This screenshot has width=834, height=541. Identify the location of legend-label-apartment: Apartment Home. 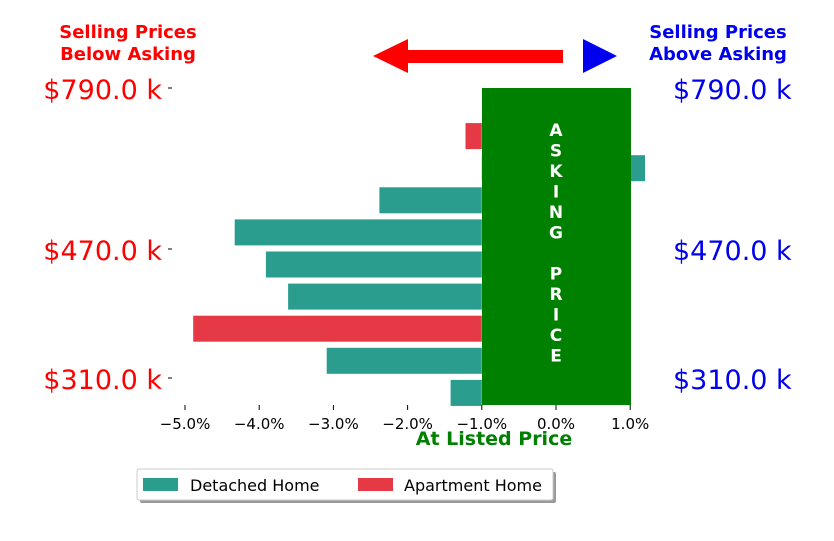
(473, 485).